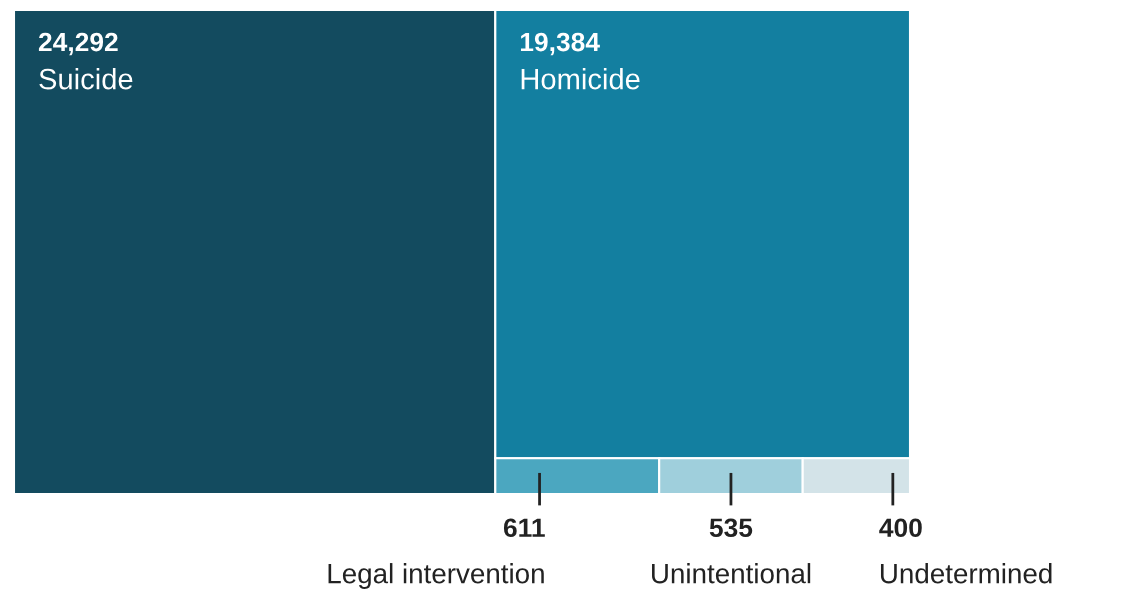 Image resolution: width=1121 pixels, height=598 pixels. What do you see at coordinates (580, 79) in the screenshot?
I see `category-label: Homicide` at bounding box center [580, 79].